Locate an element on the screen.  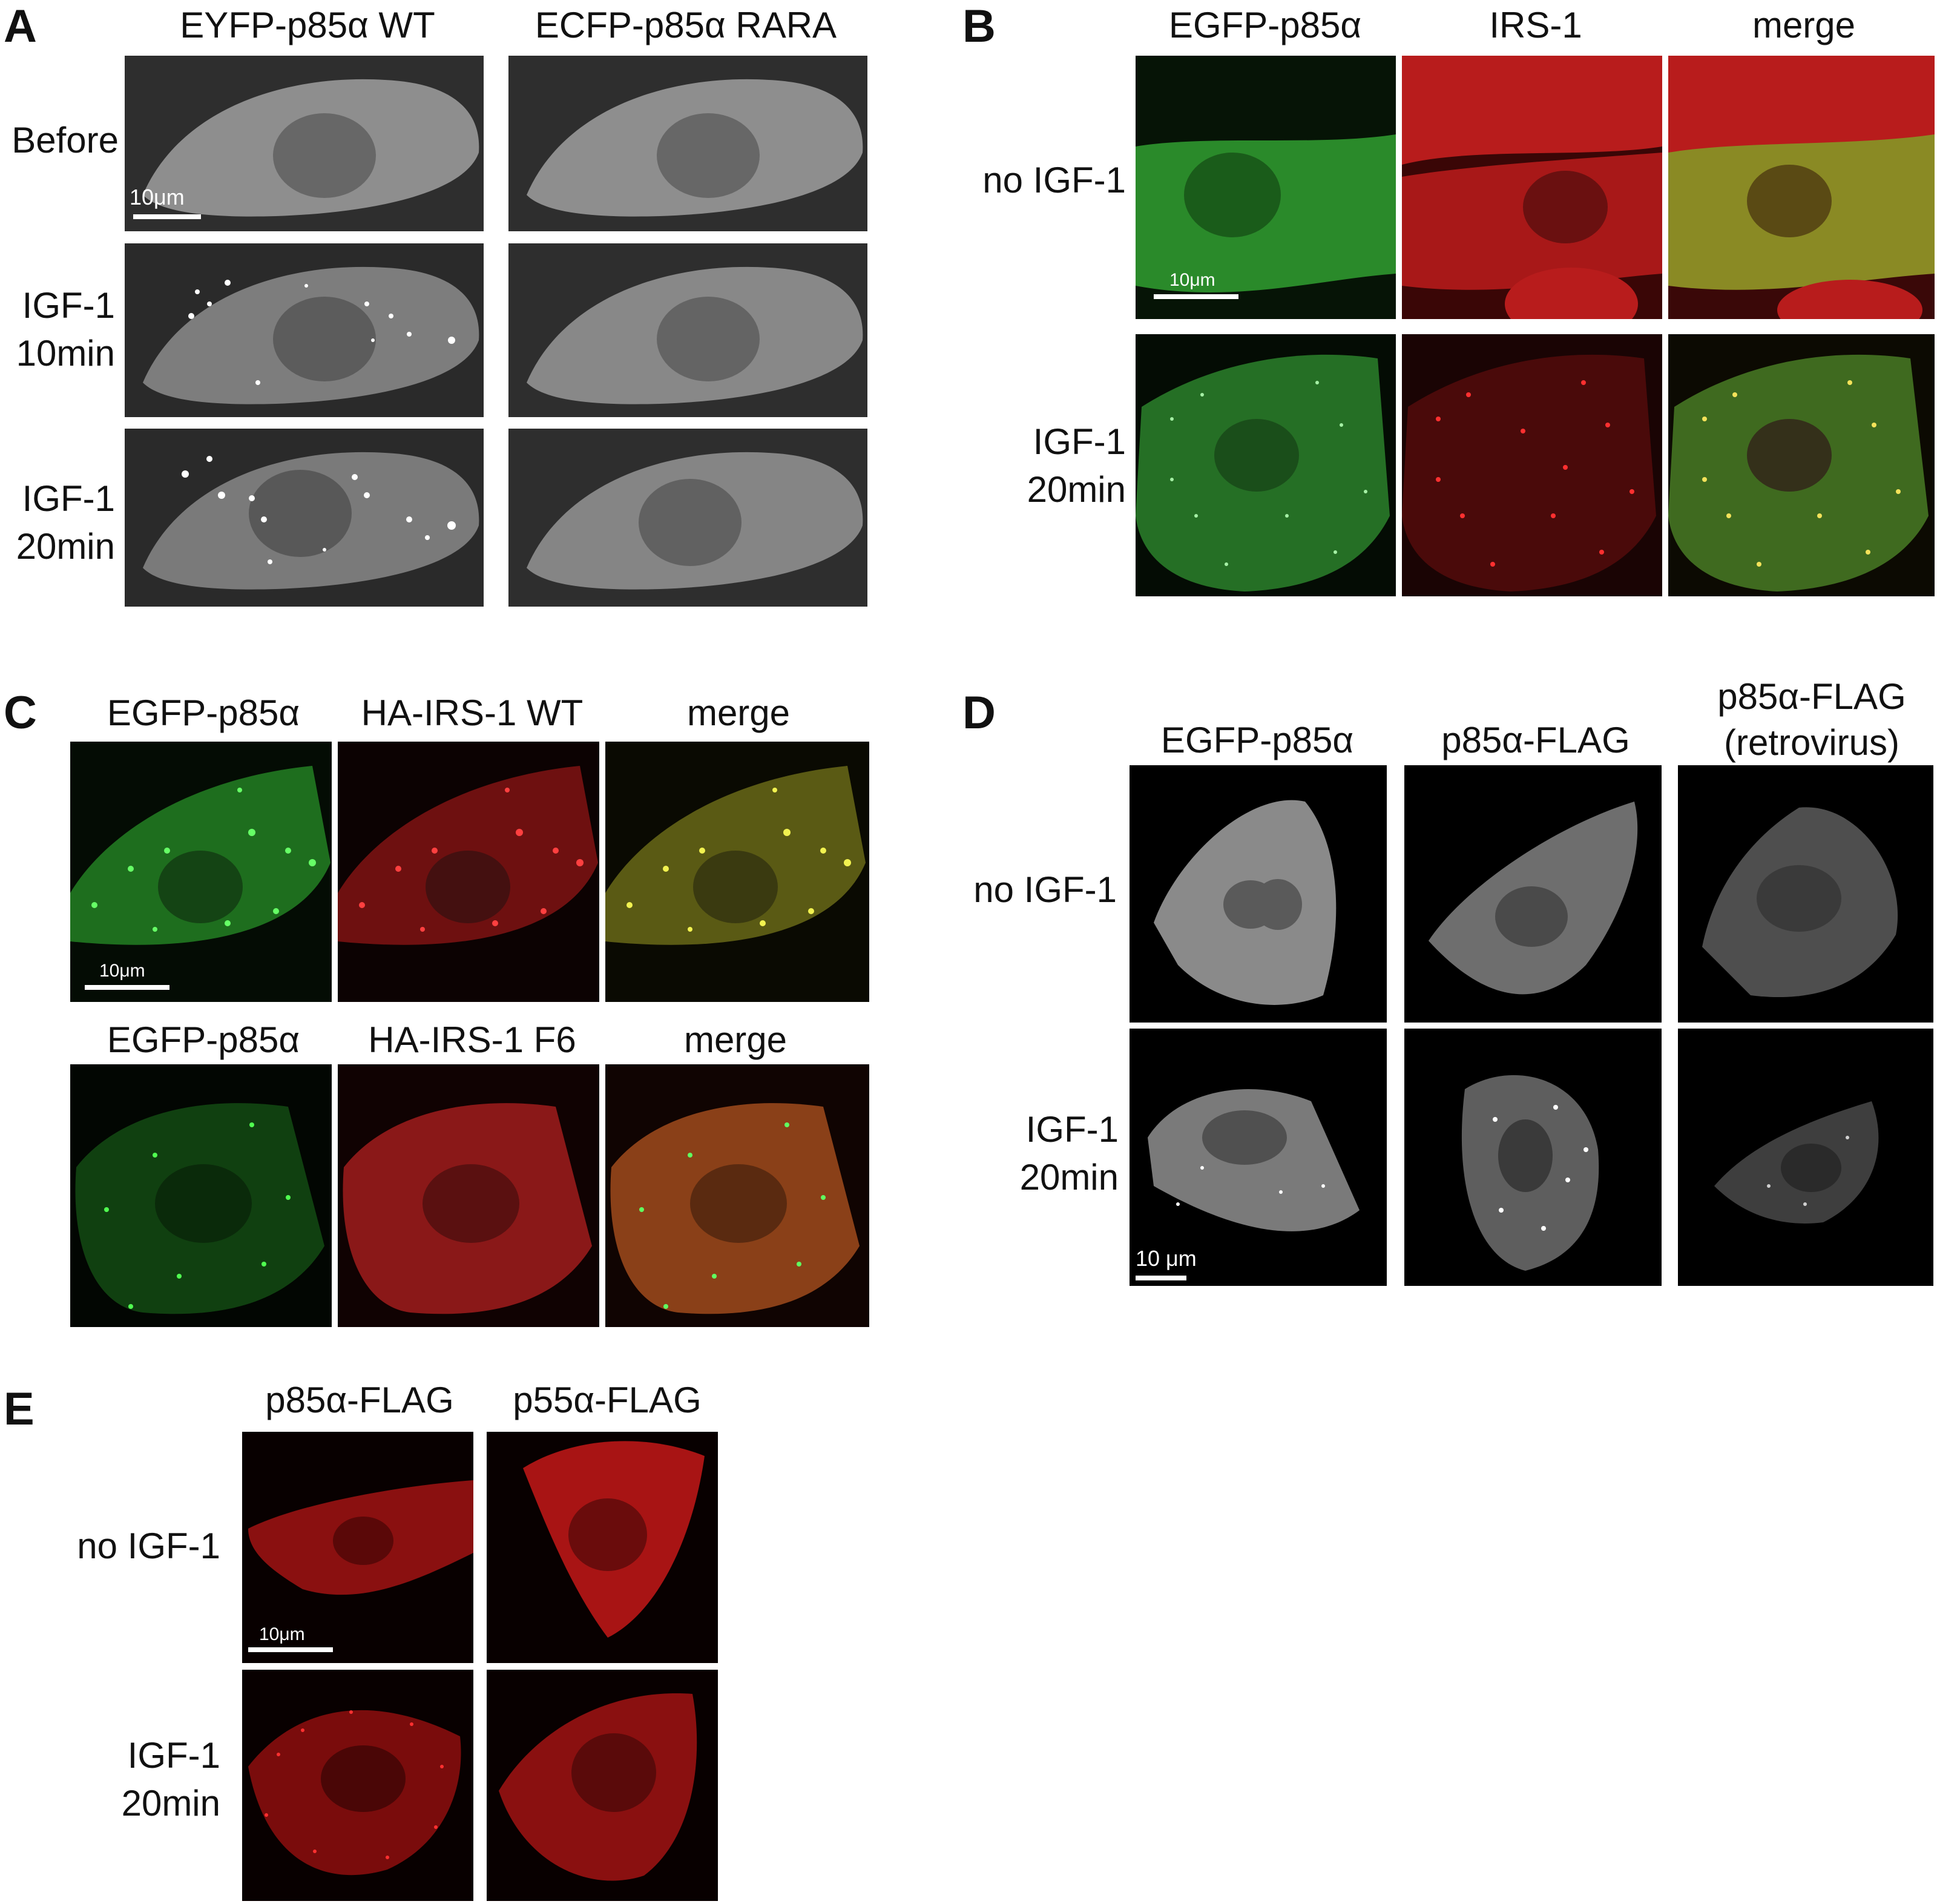
panel-a-row-2-label: IGF-1 10min is located at coordinates (65, 329).